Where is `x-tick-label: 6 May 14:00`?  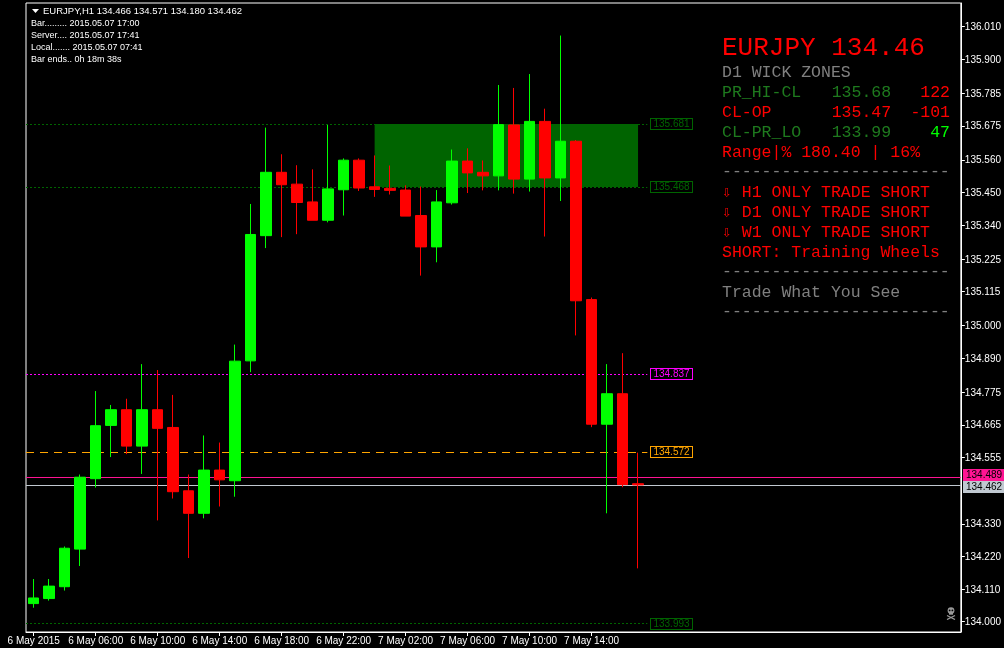 x-tick-label: 6 May 14:00 is located at coordinates (220, 640).